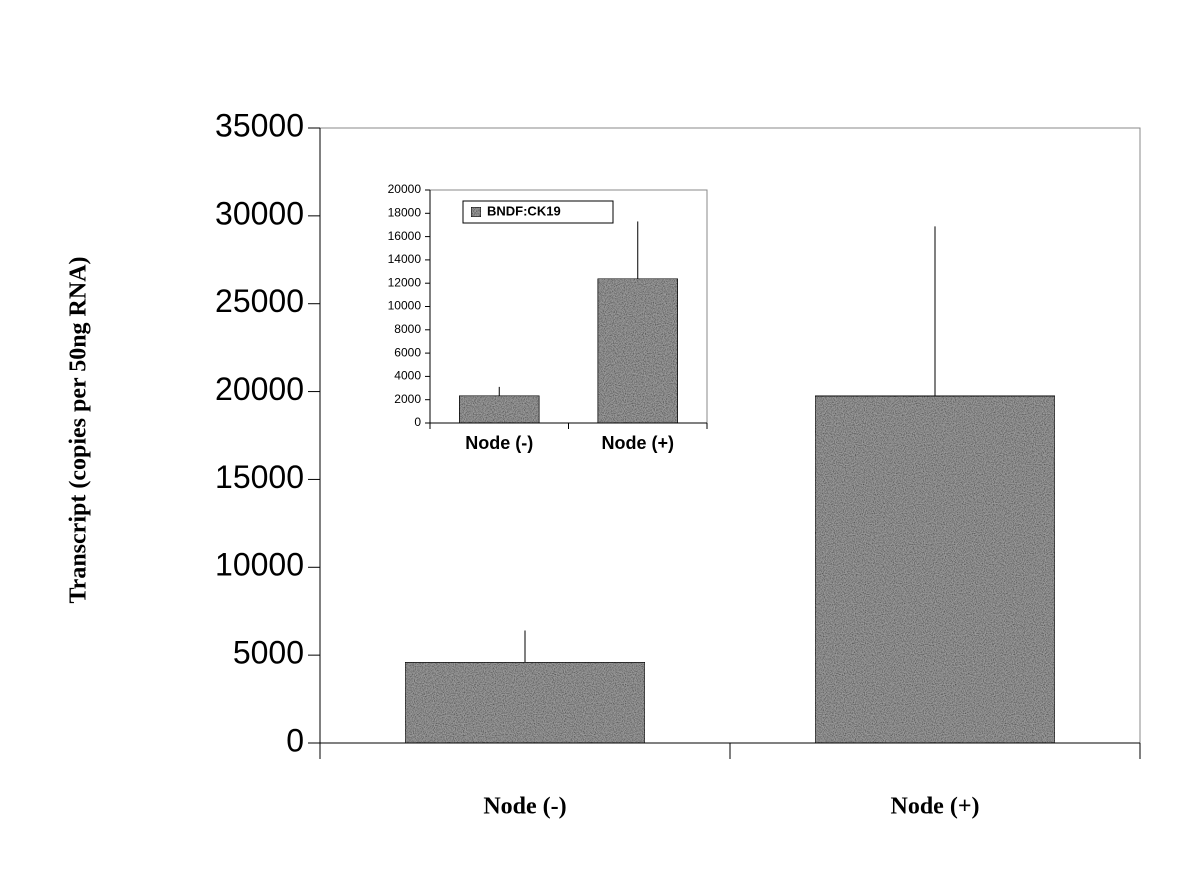  What do you see at coordinates (268, 653) in the screenshot?
I see `y-tick-label: 5000` at bounding box center [268, 653].